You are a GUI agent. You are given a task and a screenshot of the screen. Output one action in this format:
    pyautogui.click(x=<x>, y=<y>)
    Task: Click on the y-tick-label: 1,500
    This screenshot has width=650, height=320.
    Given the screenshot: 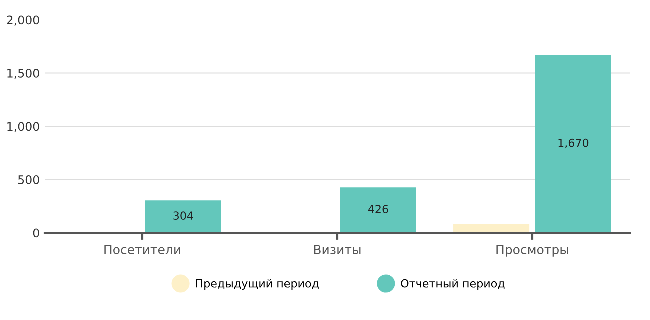 What is the action you would take?
    pyautogui.click(x=24, y=74)
    